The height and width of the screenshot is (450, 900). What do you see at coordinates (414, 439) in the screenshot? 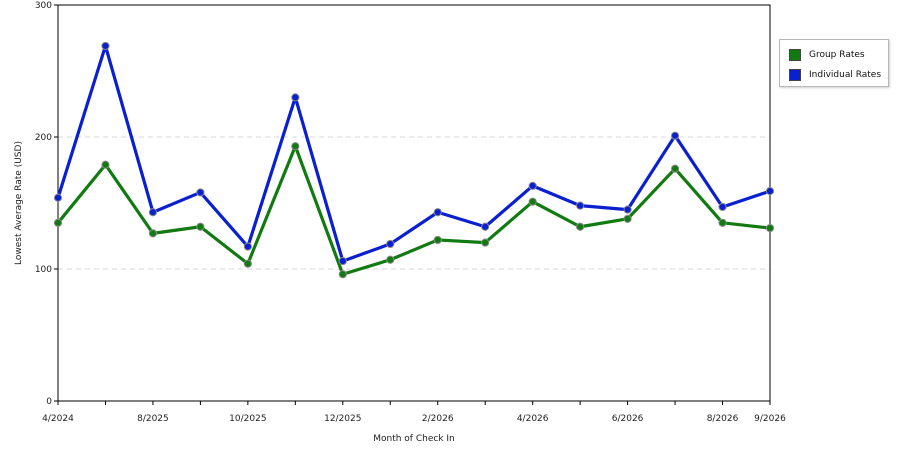
I see `x-axis-title: Month of Check In` at bounding box center [414, 439].